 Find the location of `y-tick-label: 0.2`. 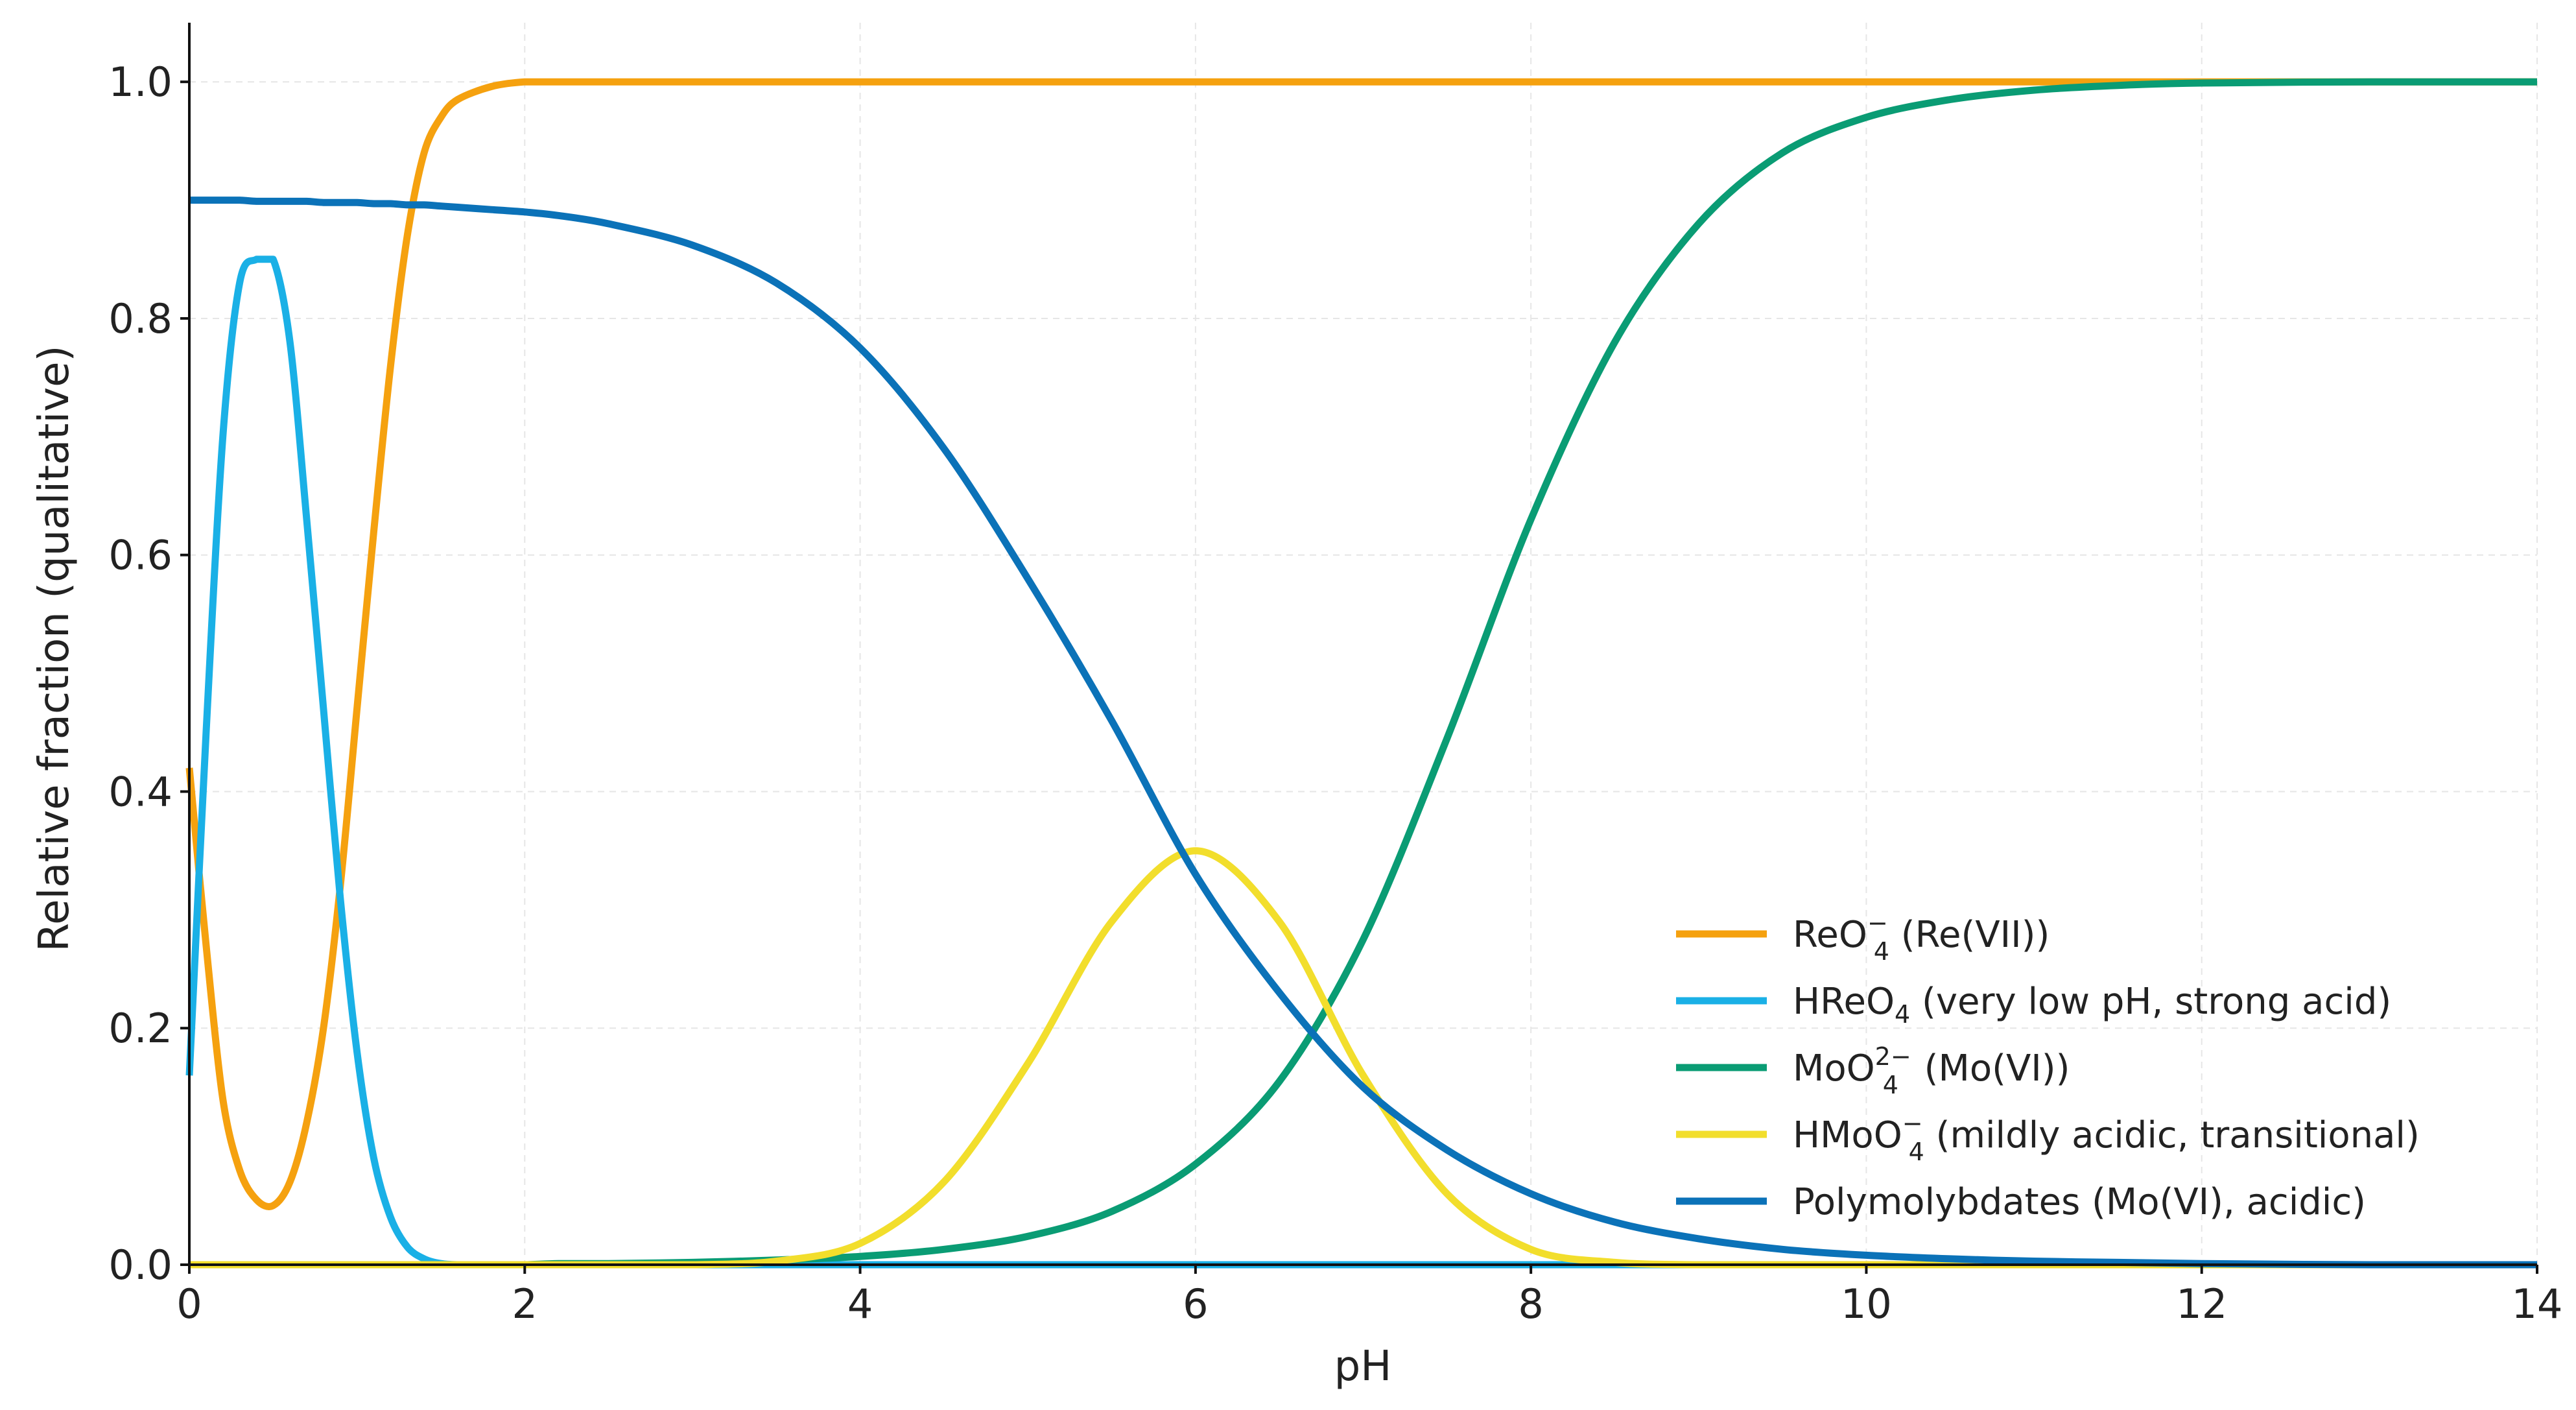

y-tick-label: 0.2 is located at coordinates (140, 1028).